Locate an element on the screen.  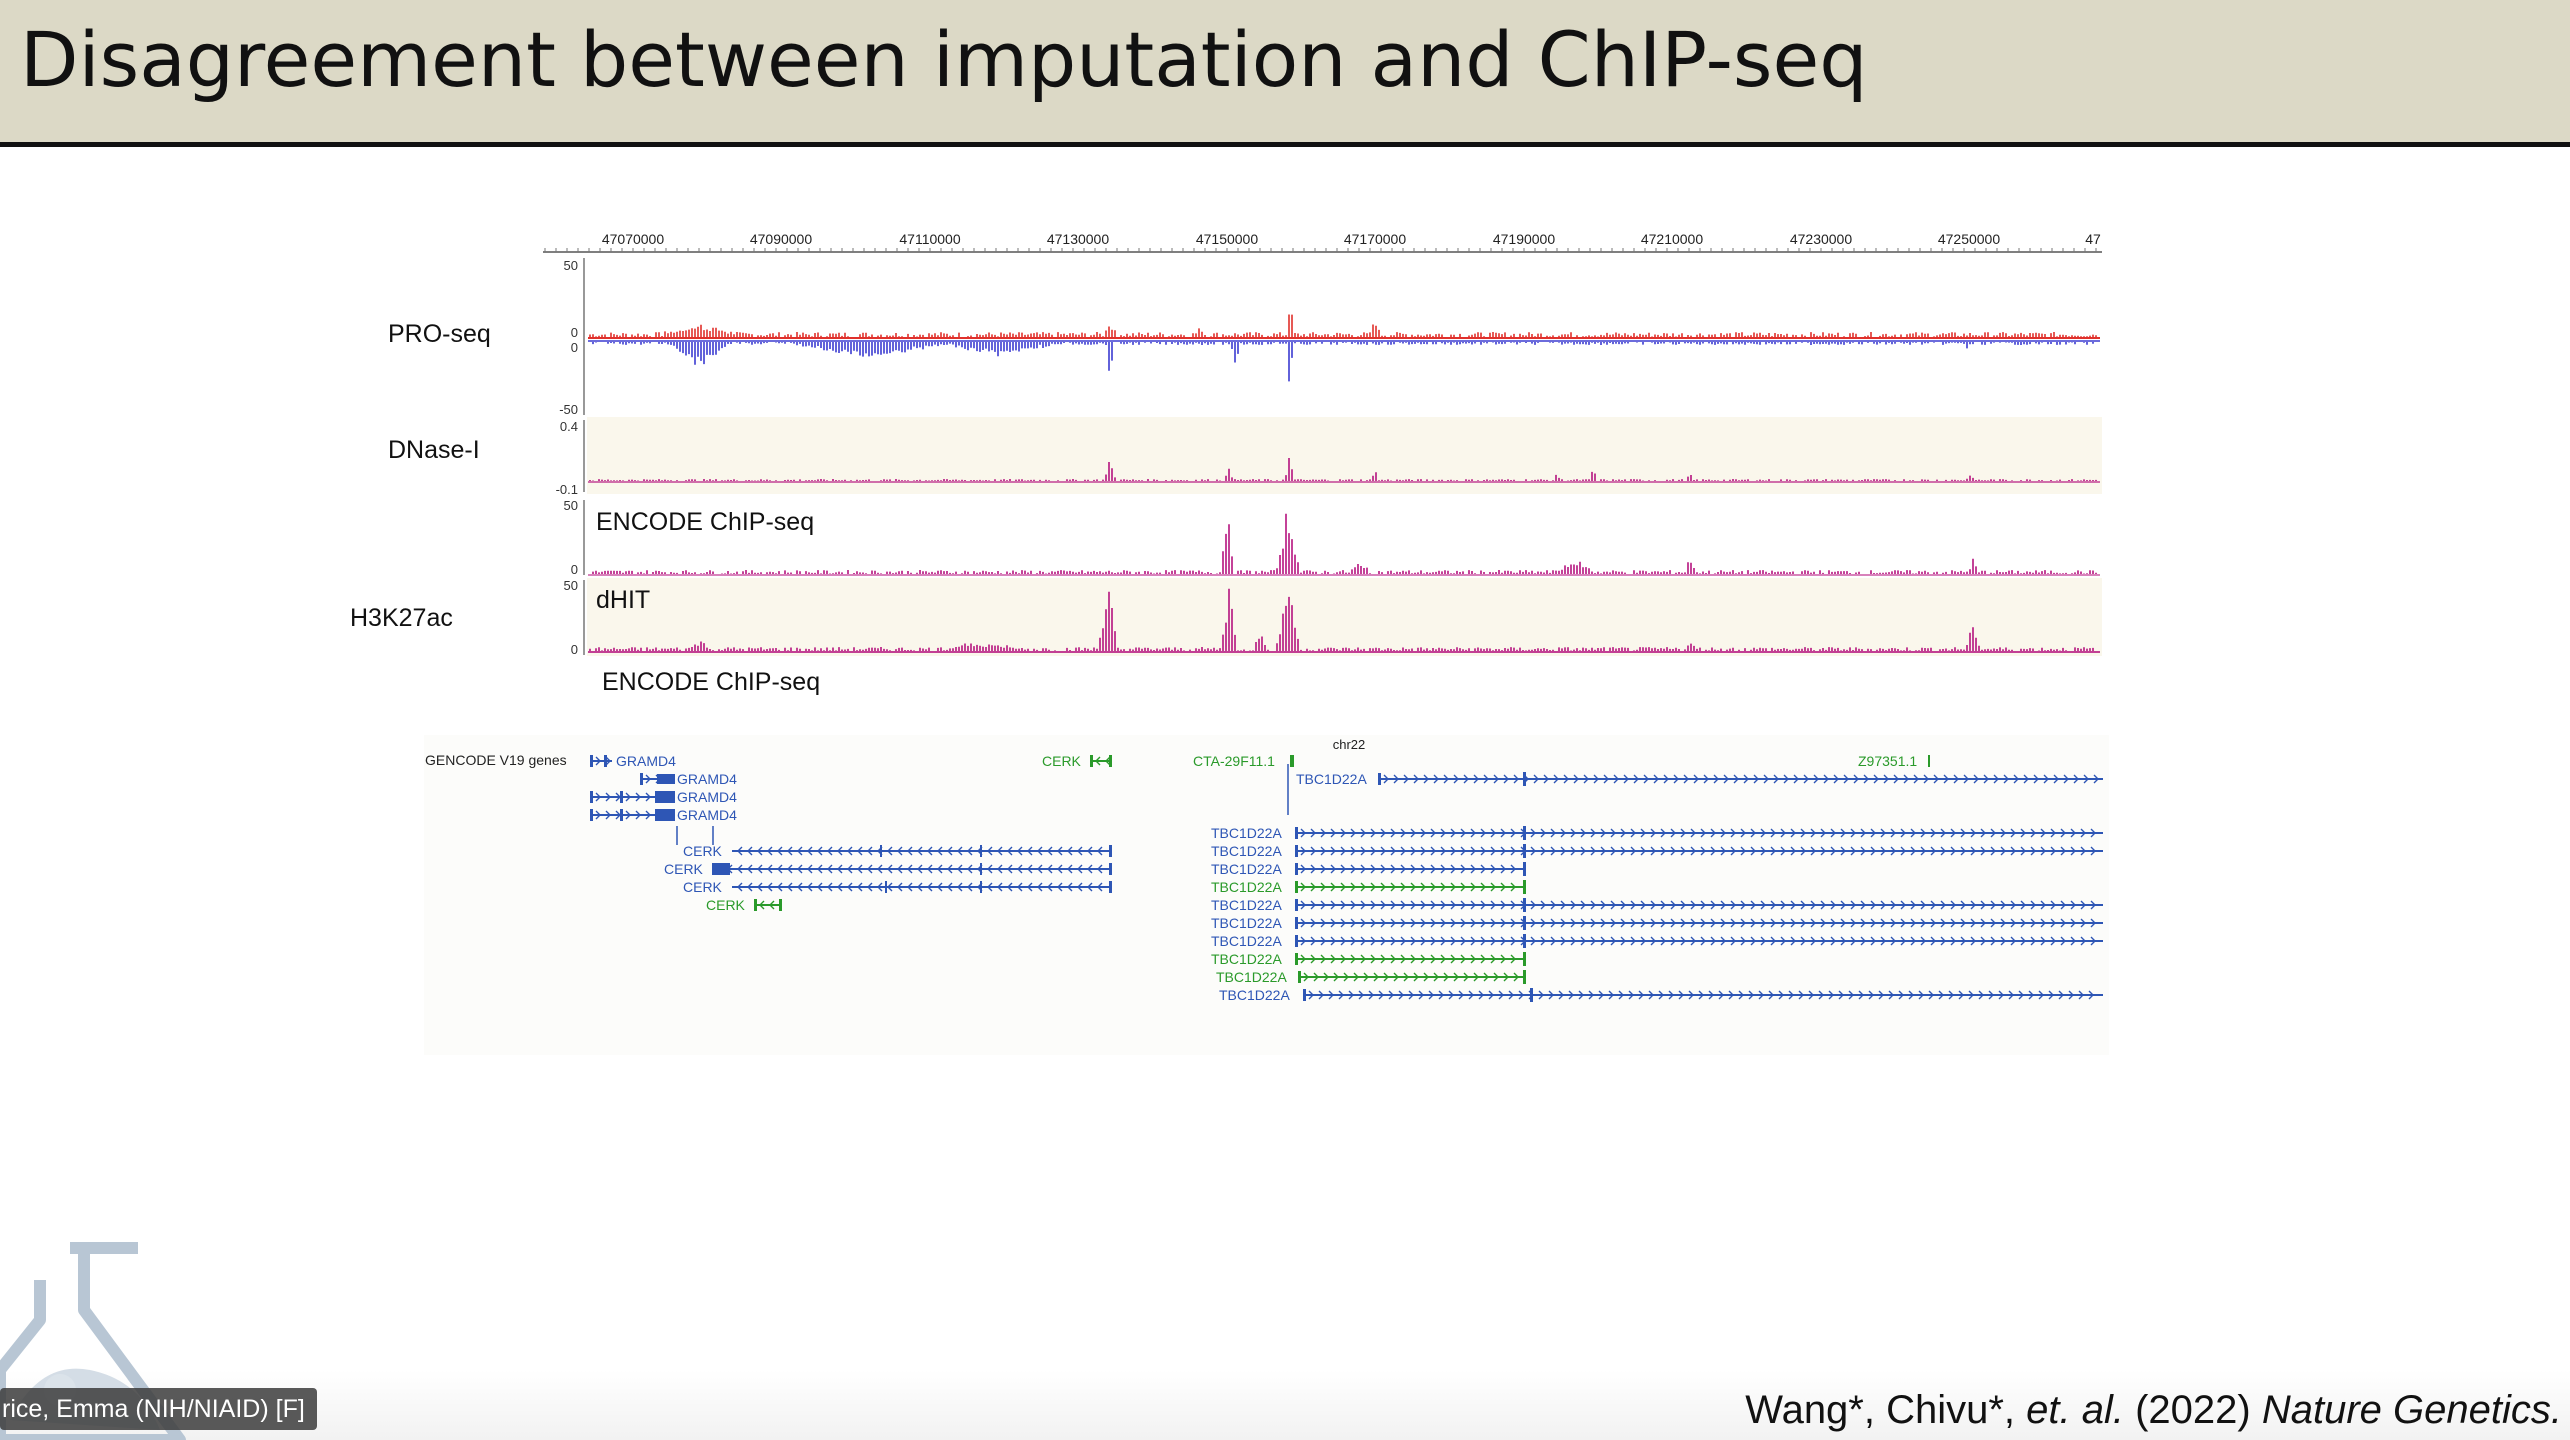
gene-label-cta: CTA-29F11.1 is located at coordinates (1234, 761).